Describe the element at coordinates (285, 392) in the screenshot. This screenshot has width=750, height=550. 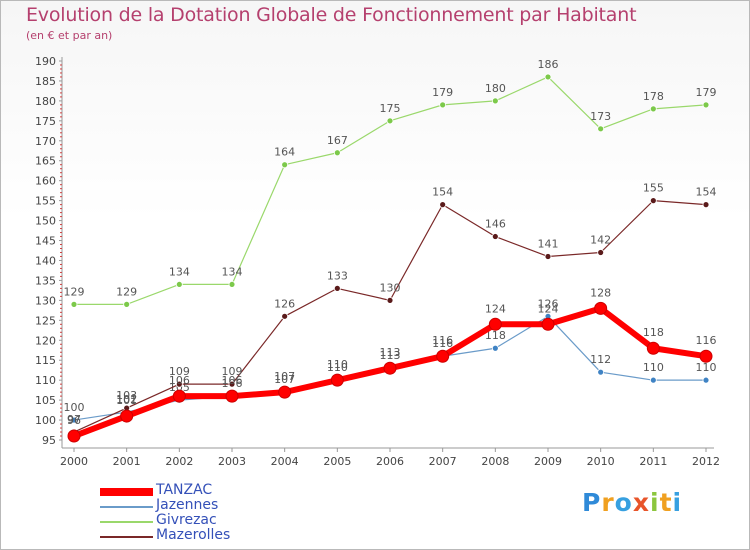
I see `point-tanzac-2004` at that location.